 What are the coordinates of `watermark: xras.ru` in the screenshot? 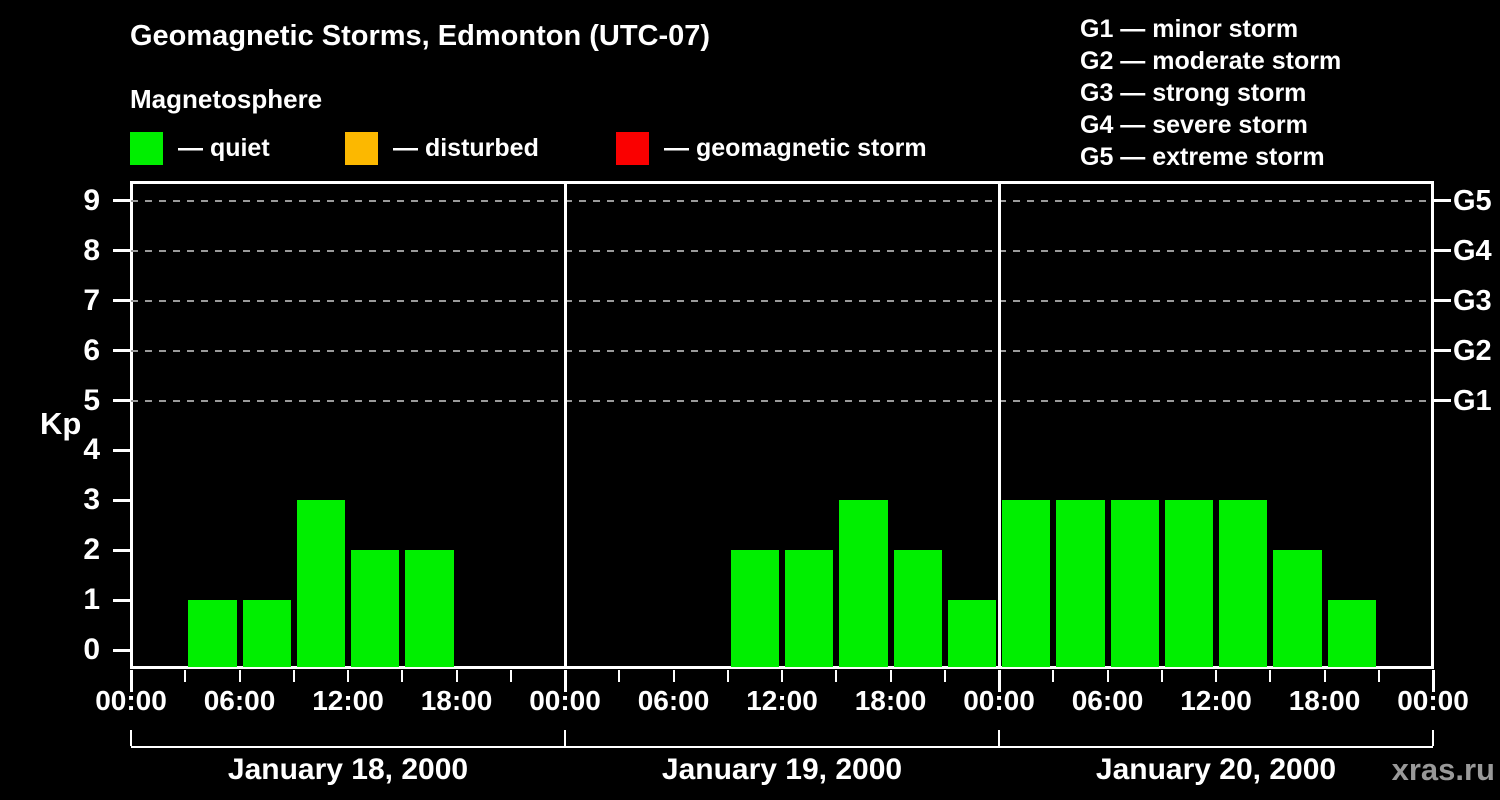 It's located at (1443, 769).